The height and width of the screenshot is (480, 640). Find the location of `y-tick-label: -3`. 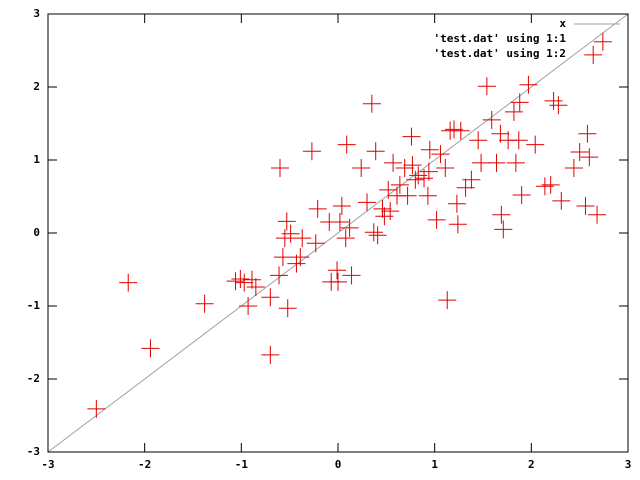

y-tick-label: -3 is located at coordinates (33, 451).